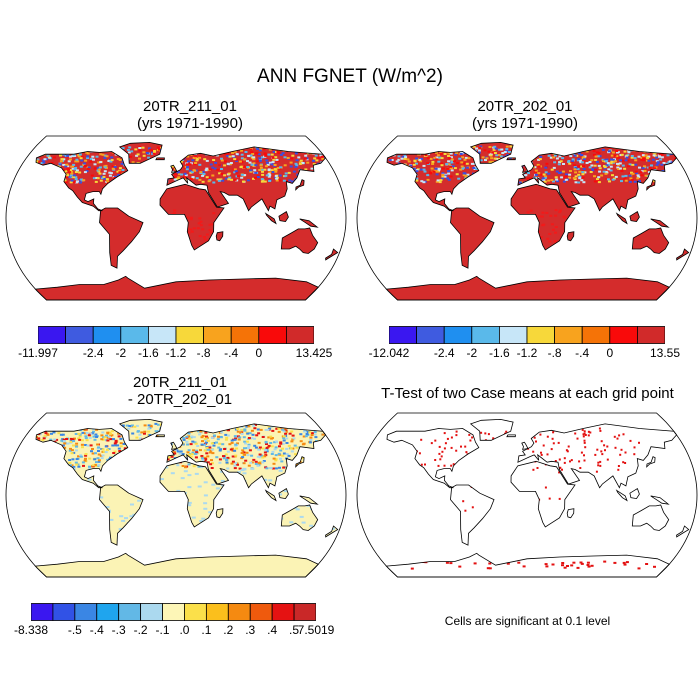 This screenshot has width=700, height=700. What do you see at coordinates (246, 178) in the screenshot?
I see `eurasia-region` at bounding box center [246, 178].